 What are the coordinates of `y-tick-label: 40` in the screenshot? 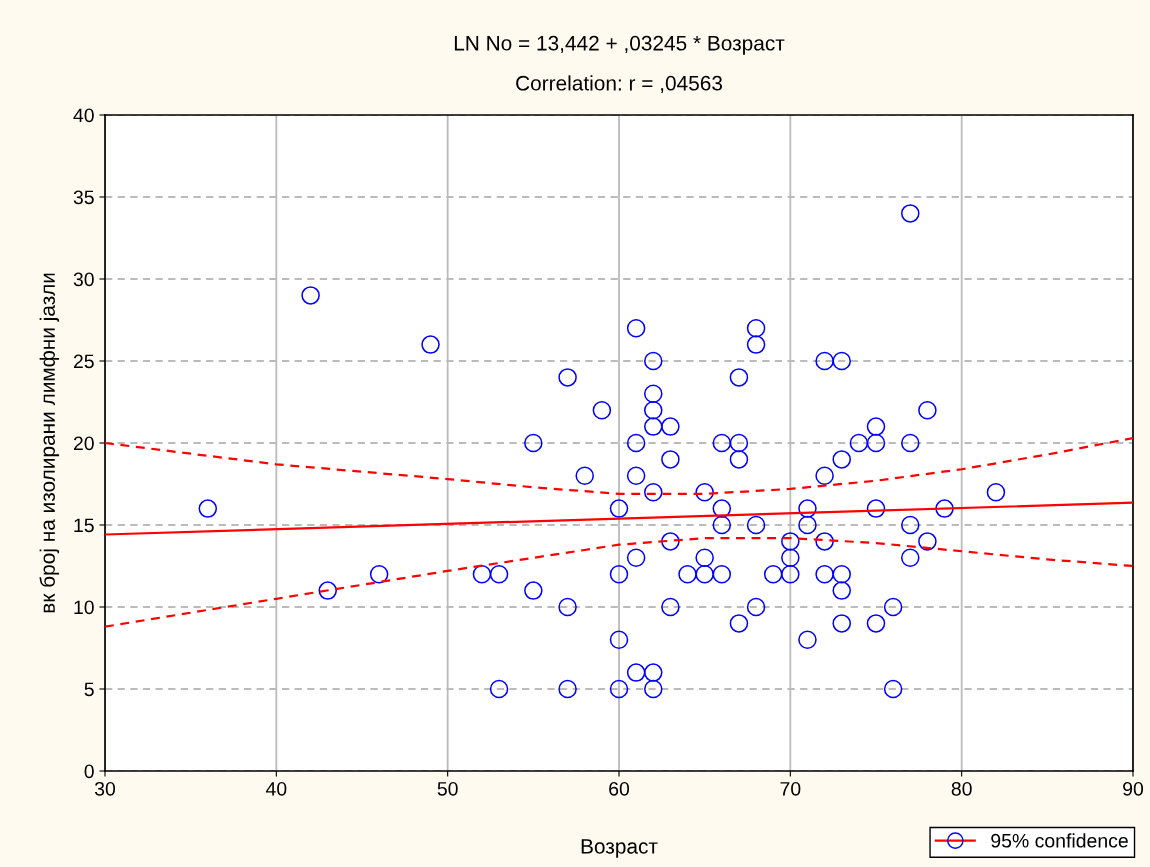 It's located at (83, 115).